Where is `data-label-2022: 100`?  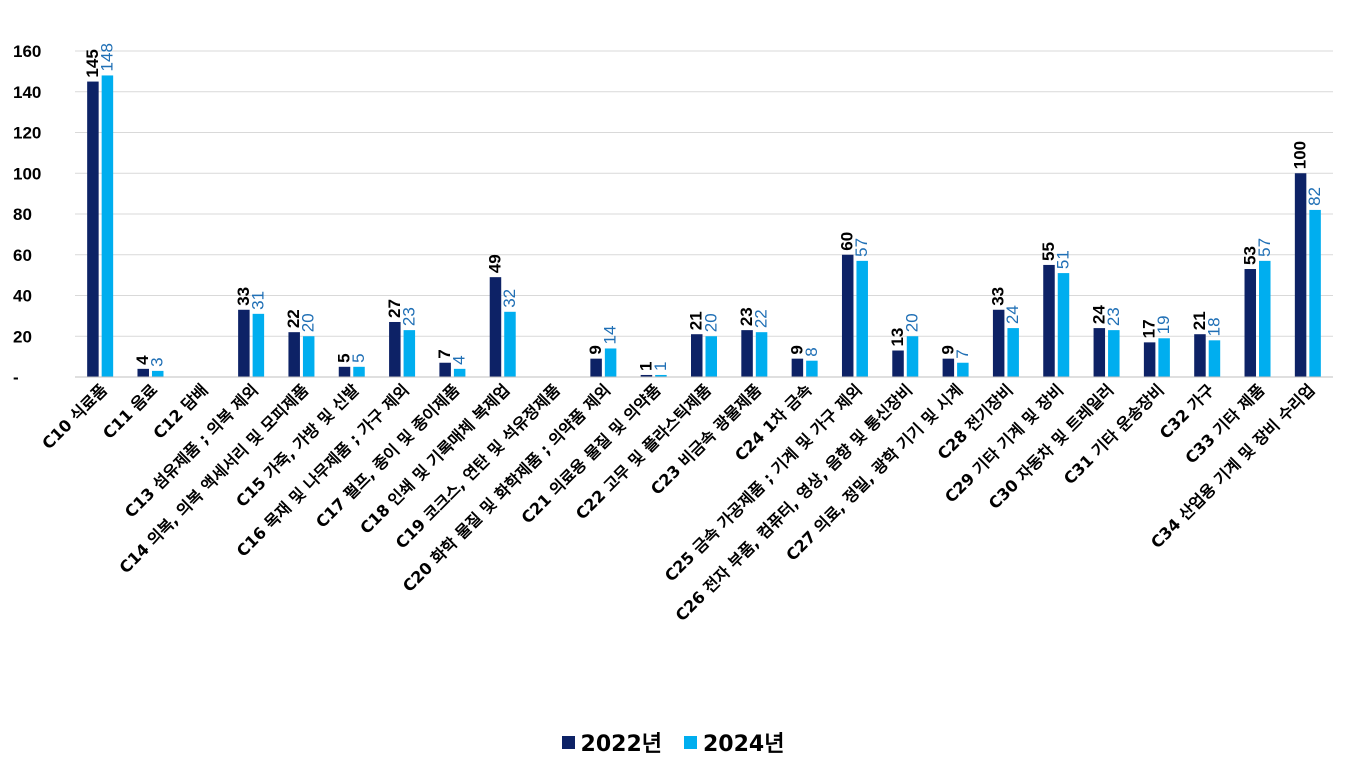
data-label-2022: 100 is located at coordinates (1300, 155).